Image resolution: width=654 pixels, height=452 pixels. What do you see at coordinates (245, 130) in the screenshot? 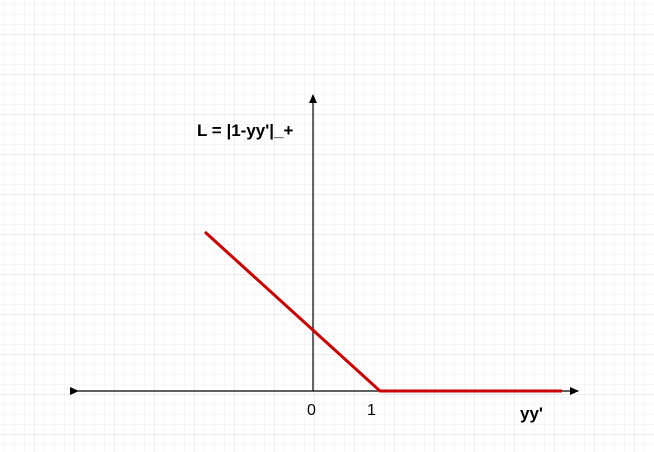
I see `plot-title: L = |1-yy'|_+` at bounding box center [245, 130].